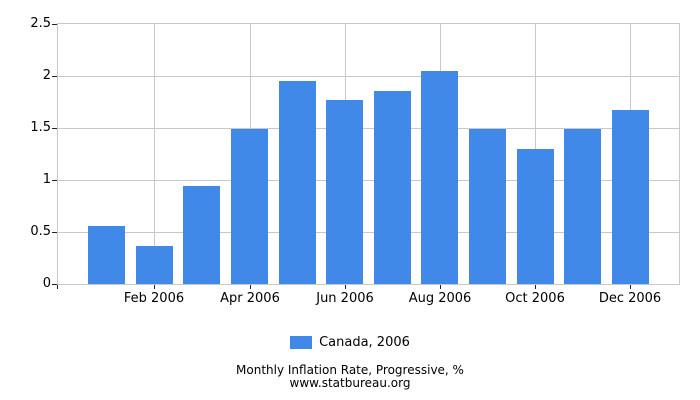  What do you see at coordinates (46, 283) in the screenshot?
I see `y-tick-label-0: 0` at bounding box center [46, 283].